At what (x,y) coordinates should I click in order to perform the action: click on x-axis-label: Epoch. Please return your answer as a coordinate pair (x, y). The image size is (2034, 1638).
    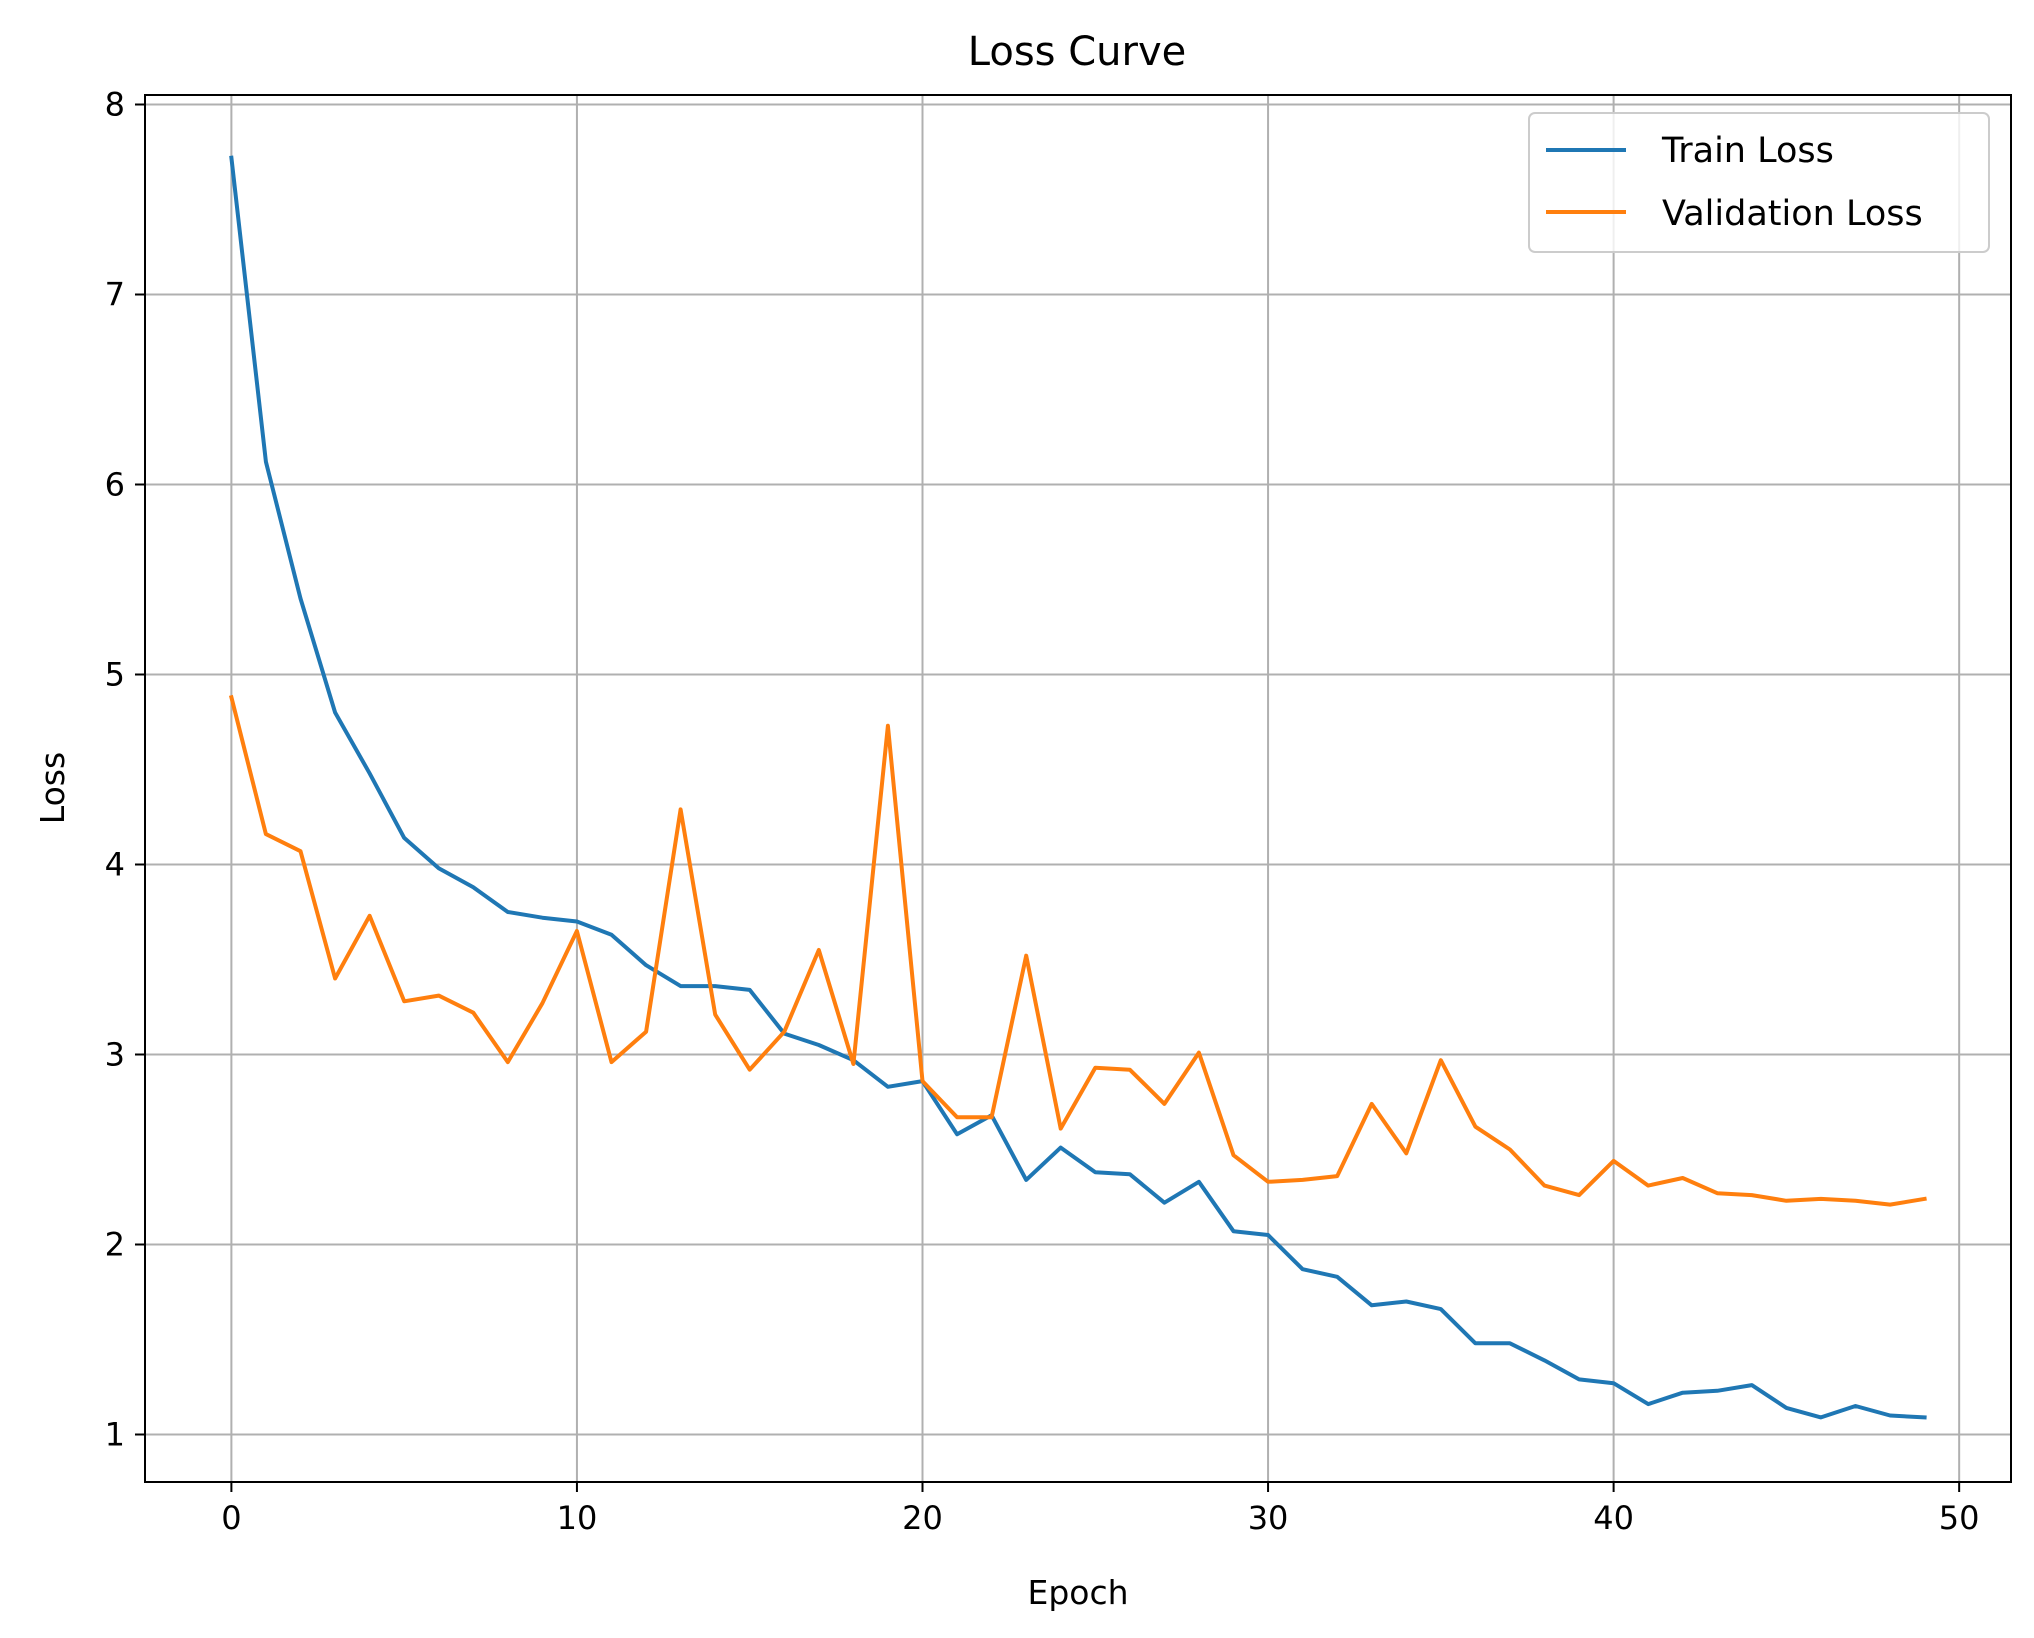
    Looking at the image, I should click on (1077, 1592).